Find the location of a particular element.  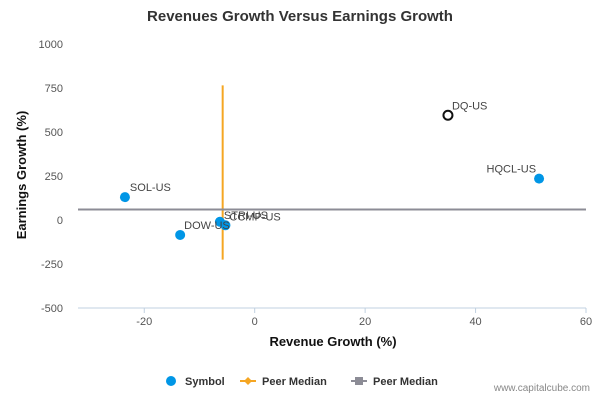

x-tick-label: 20 is located at coordinates (365, 322).